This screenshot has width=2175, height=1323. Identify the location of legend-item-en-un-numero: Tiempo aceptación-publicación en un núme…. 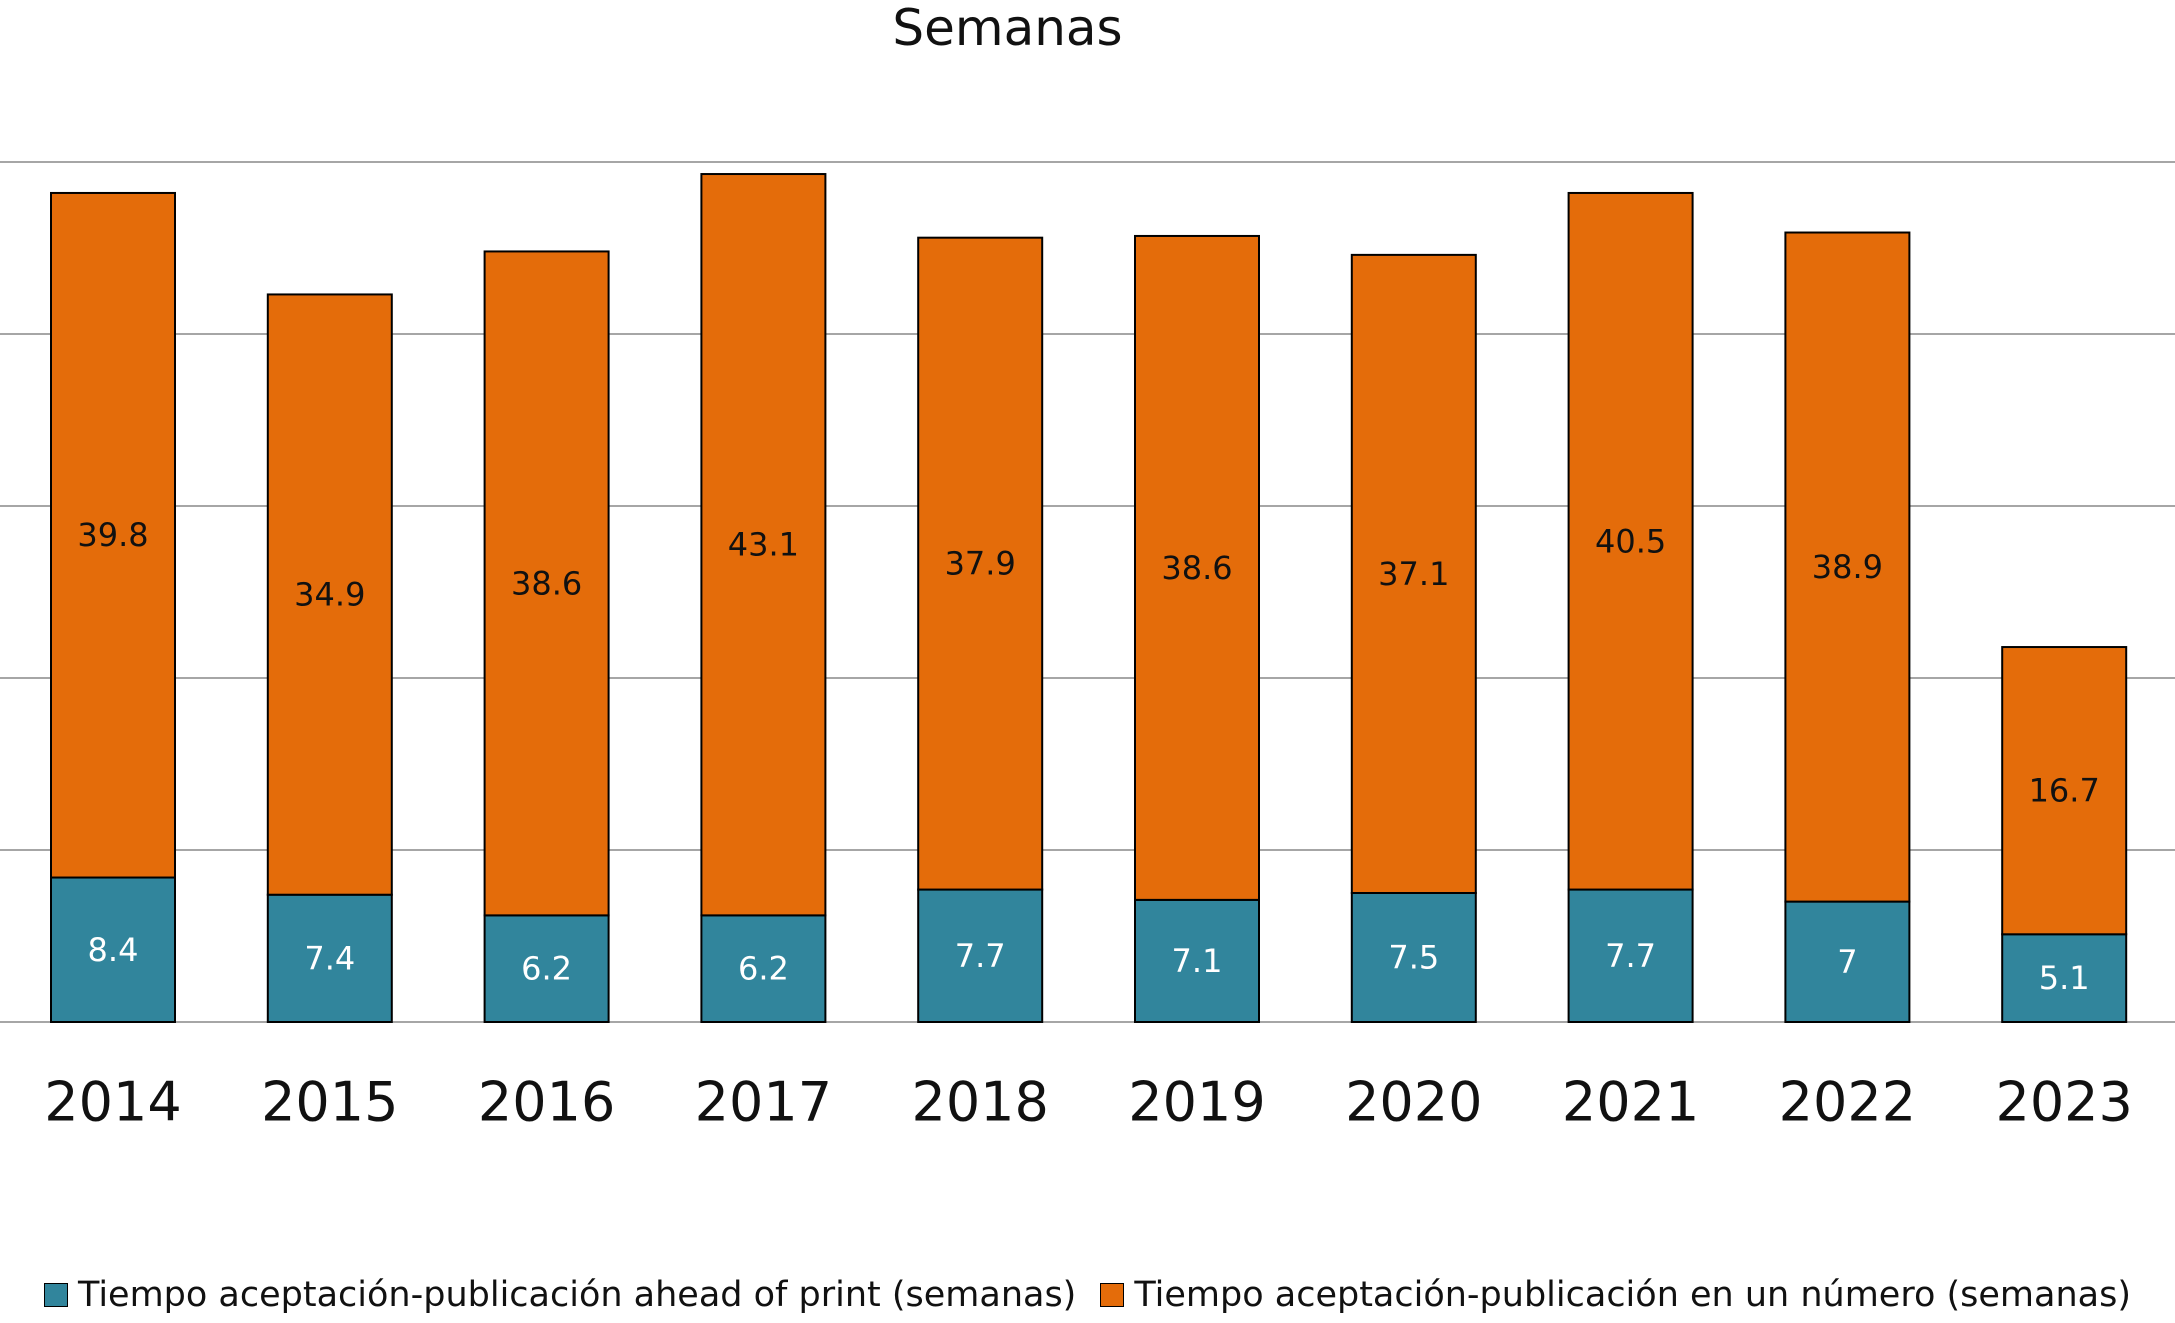
(1615, 1295).